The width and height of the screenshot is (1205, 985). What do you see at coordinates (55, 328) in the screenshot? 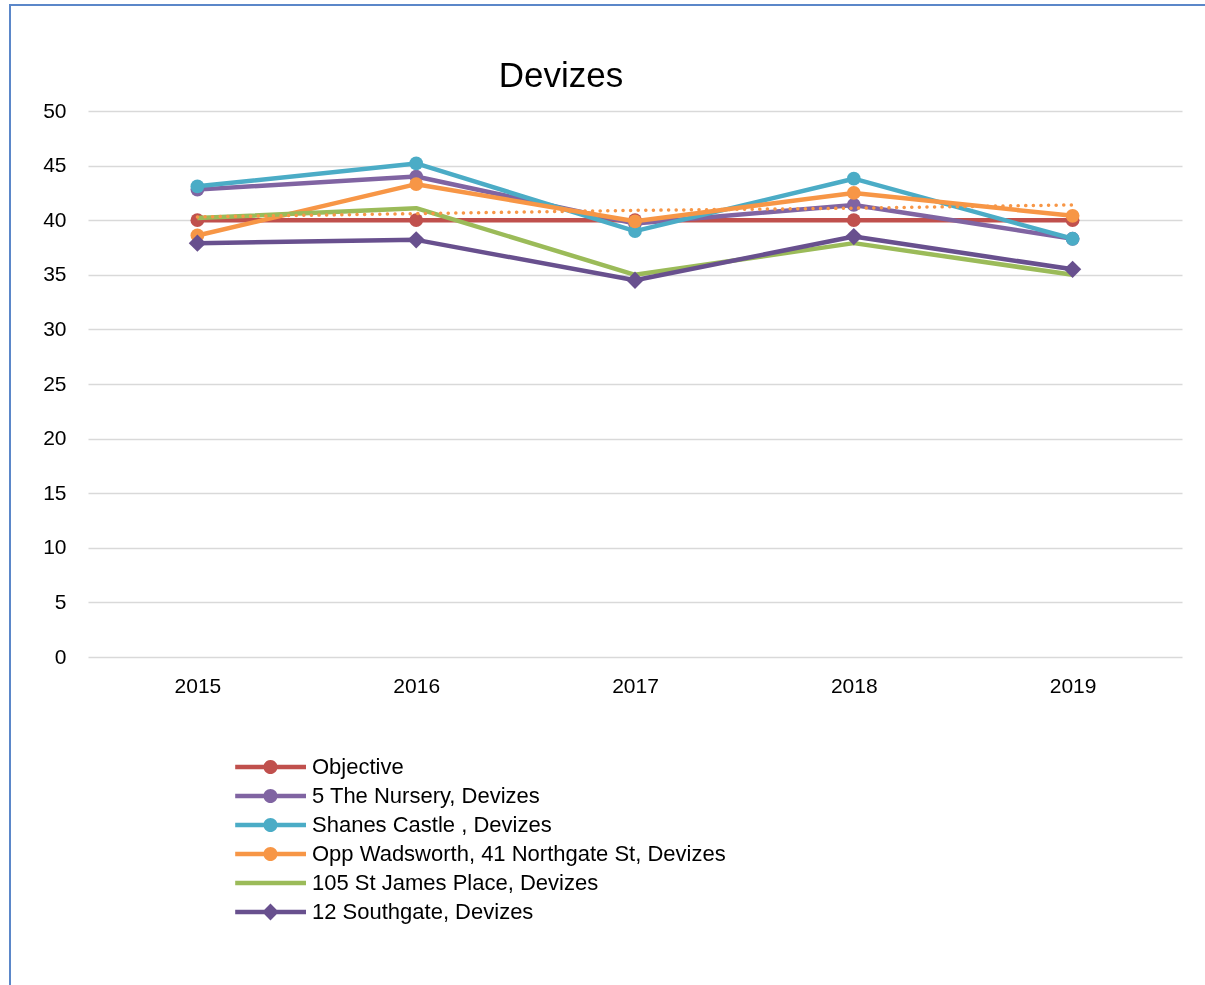
I see `y-tick-label: 30` at bounding box center [55, 328].